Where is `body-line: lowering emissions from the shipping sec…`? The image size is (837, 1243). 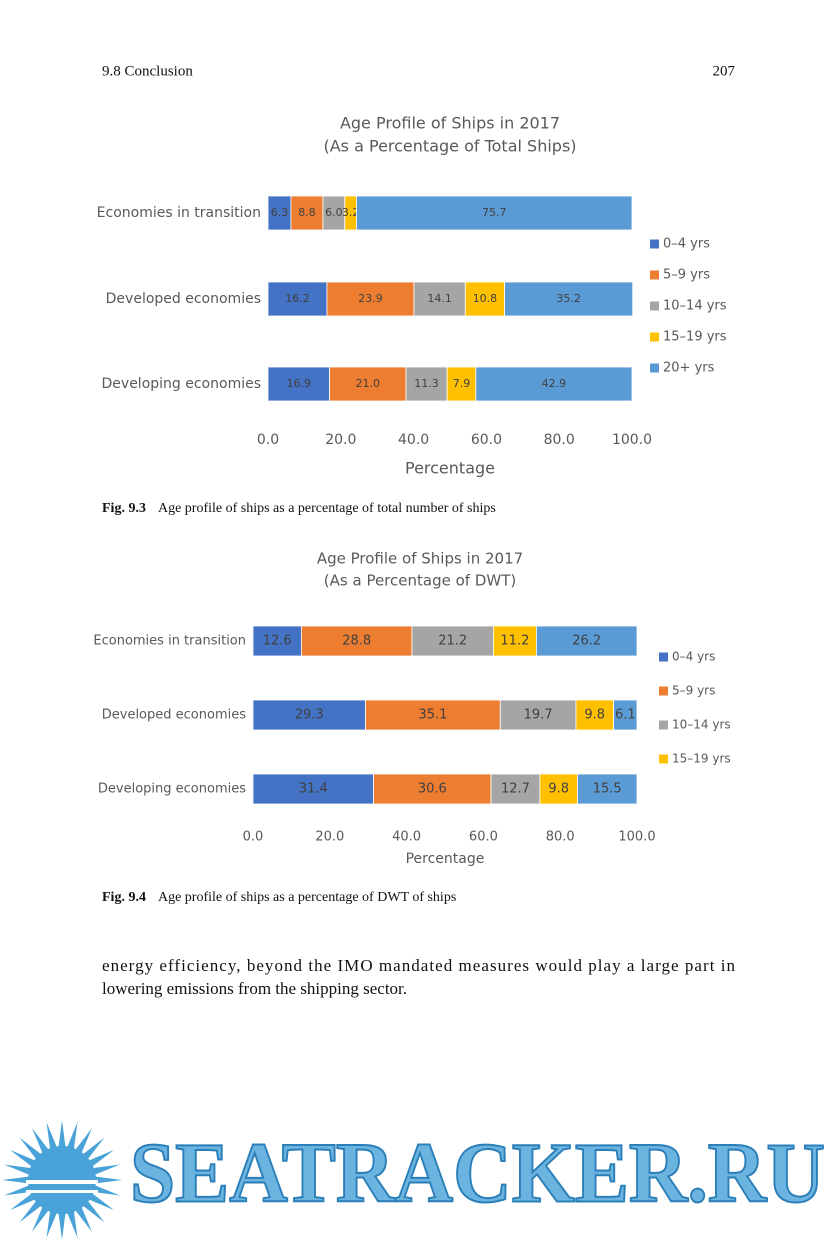 body-line: lowering emissions from the shipping sec… is located at coordinates (254, 988).